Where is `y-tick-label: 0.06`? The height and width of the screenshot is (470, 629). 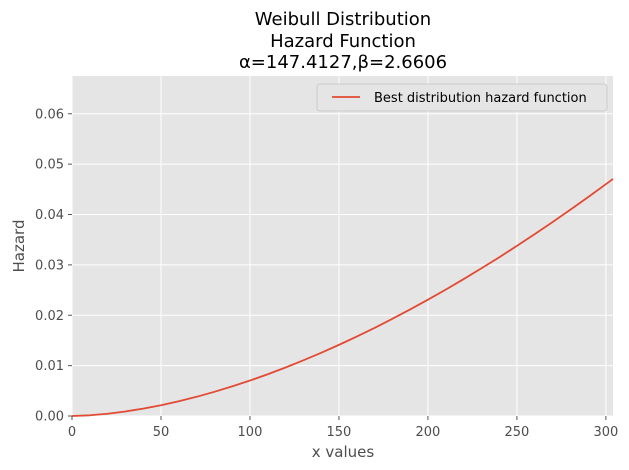 y-tick-label: 0.06 is located at coordinates (49, 114).